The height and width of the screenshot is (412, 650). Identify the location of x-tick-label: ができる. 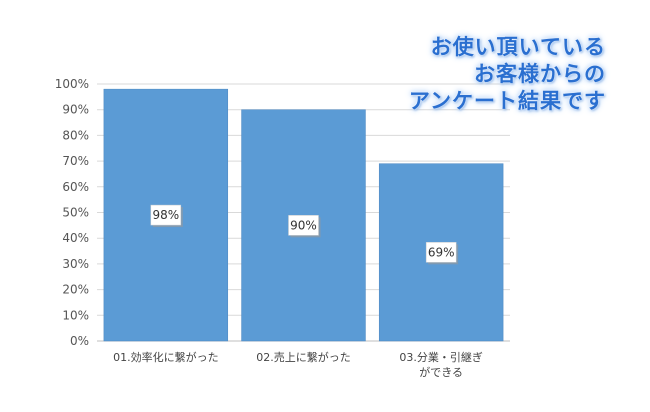
(441, 372).